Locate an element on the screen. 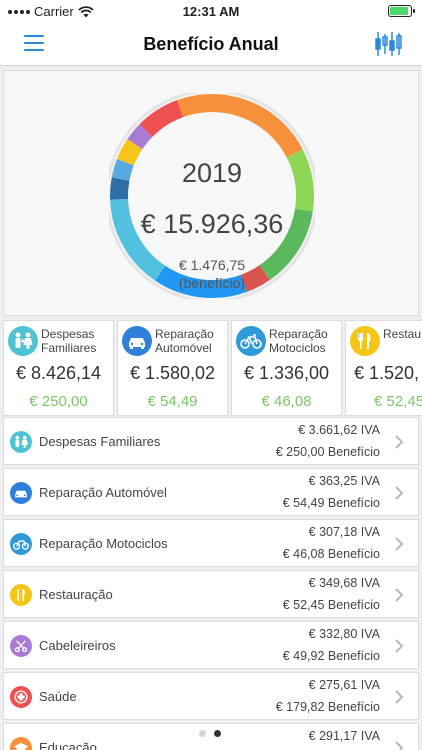 The image size is (422, 750). card-benefit: € 46,08 is located at coordinates (286, 401).